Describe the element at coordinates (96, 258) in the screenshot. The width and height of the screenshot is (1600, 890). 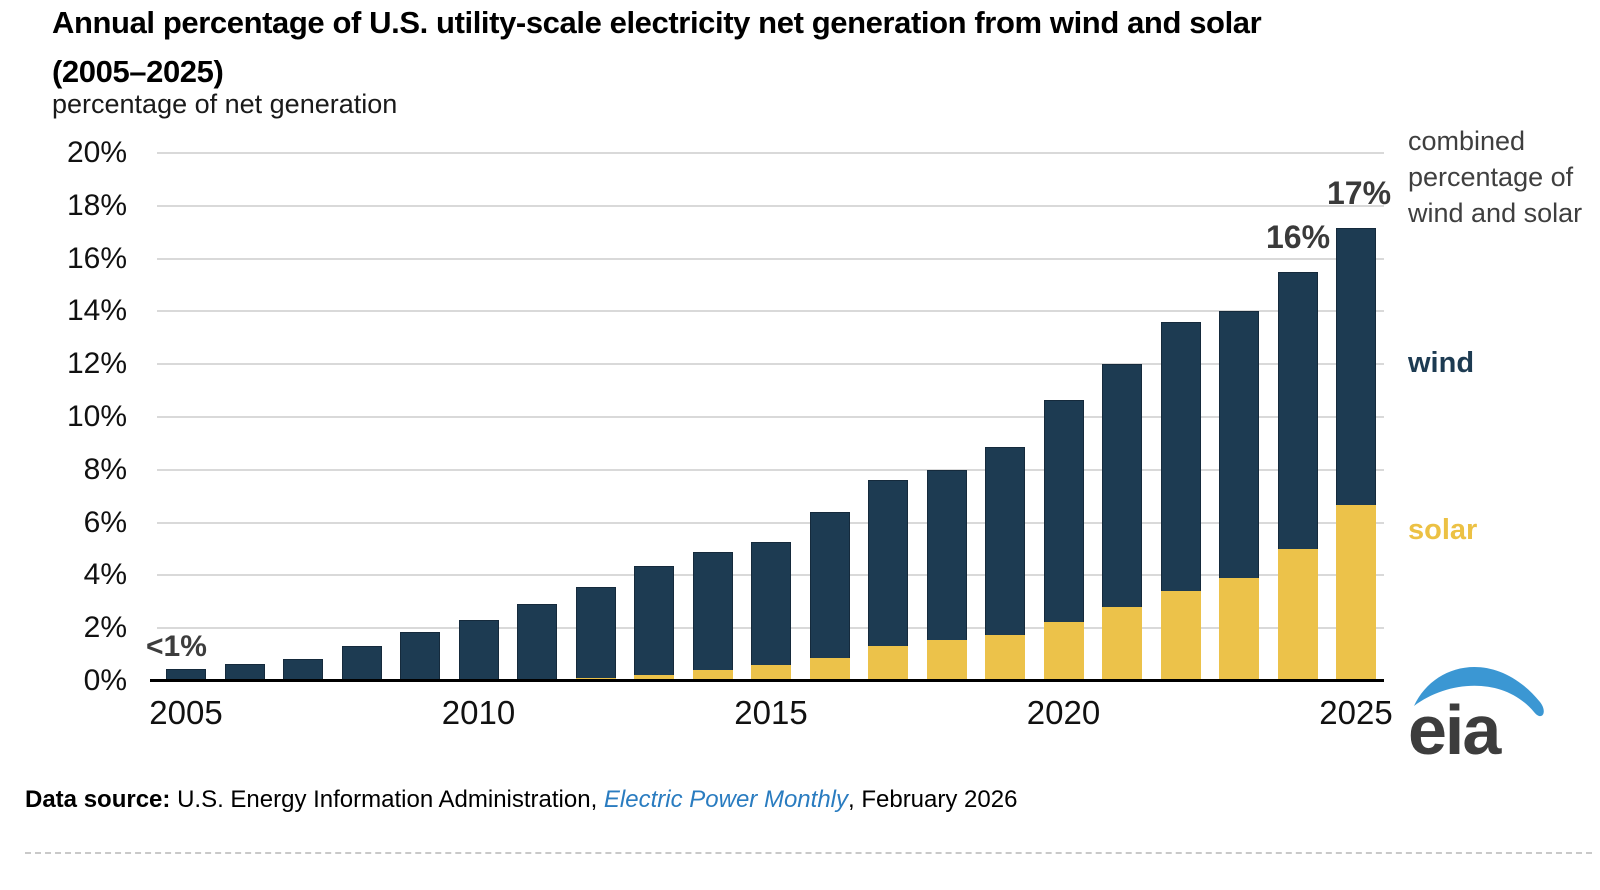
I see `y-tick-label: 16%` at that location.